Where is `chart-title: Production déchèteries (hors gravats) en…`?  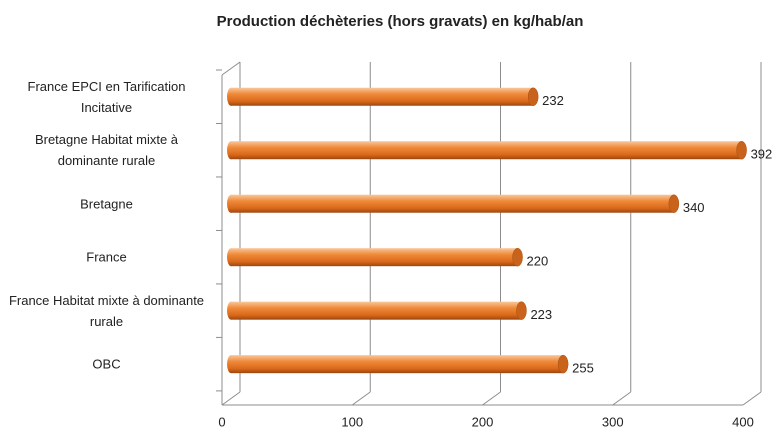
chart-title: Production déchèteries (hors gravats) en… is located at coordinates (400, 21).